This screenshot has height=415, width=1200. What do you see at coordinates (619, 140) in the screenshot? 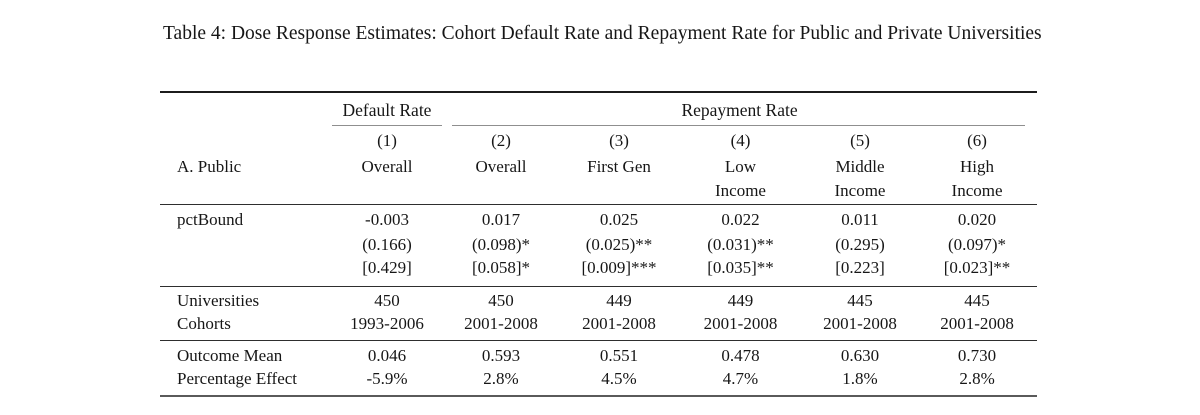
I see `column-number: (3)` at bounding box center [619, 140].